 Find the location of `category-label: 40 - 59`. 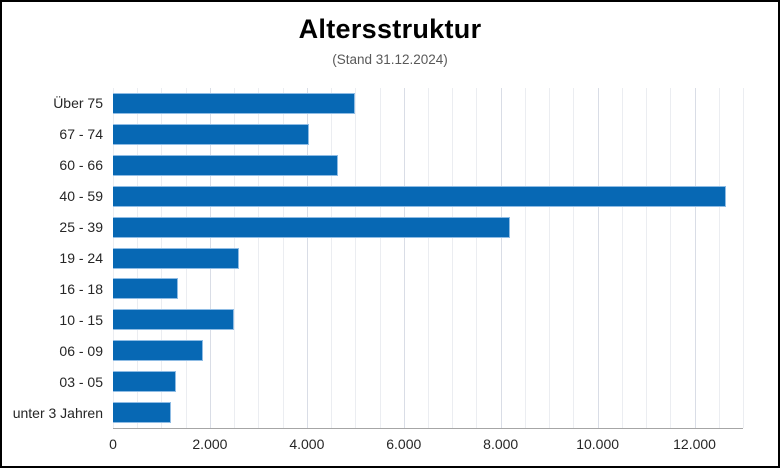

category-label: 40 - 59 is located at coordinates (81, 196).